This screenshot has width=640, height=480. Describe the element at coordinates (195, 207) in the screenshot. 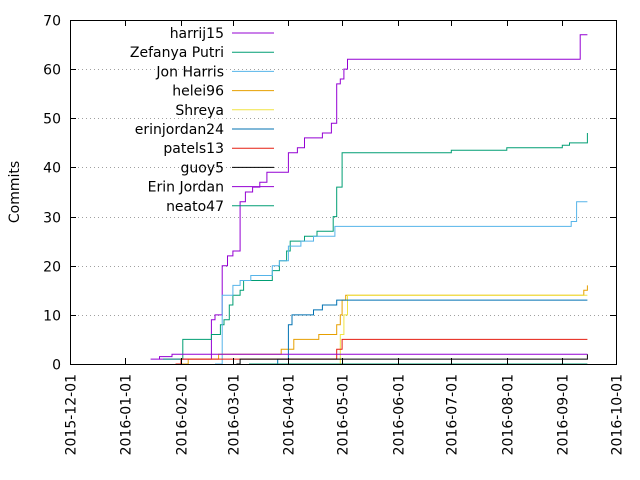

I see `legend-label: neato47` at that location.